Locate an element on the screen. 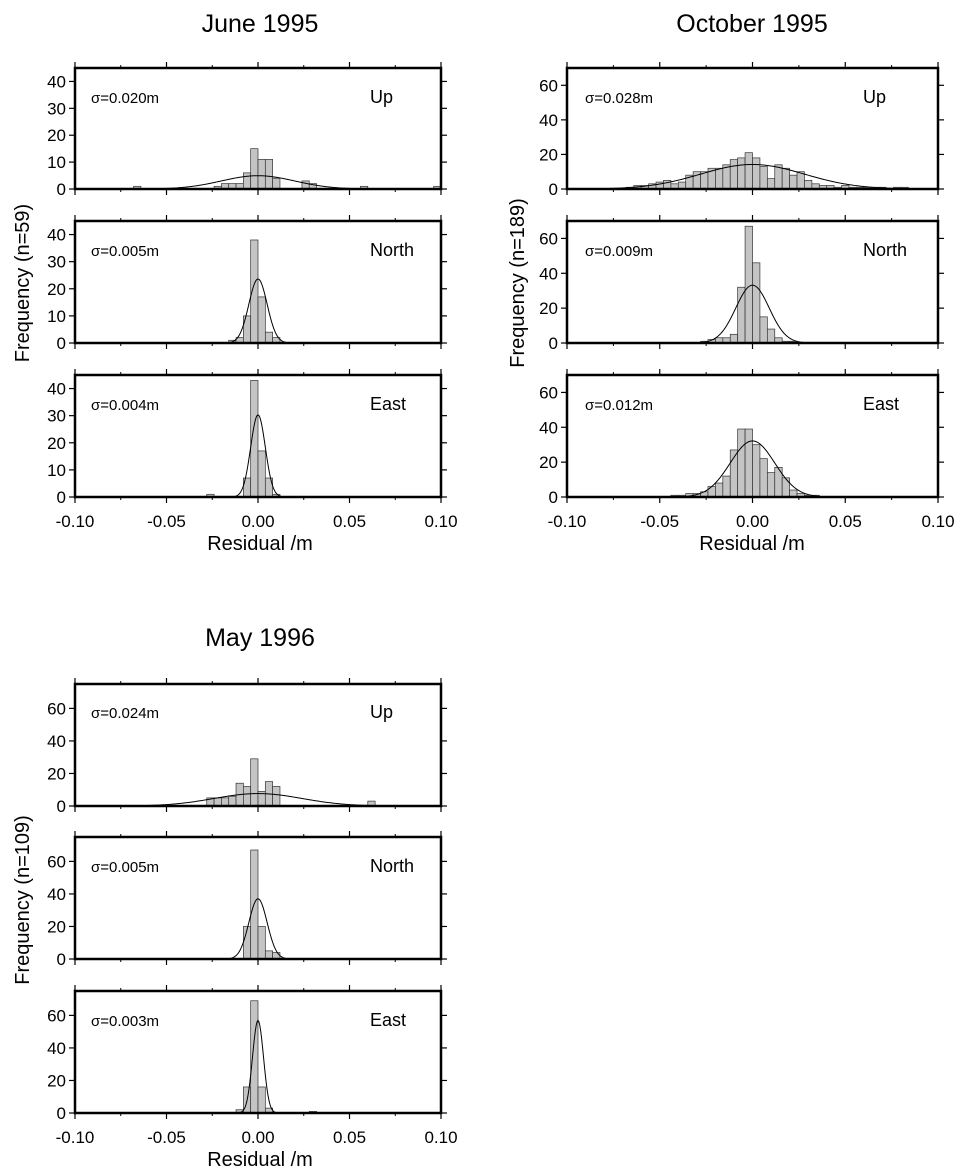 The width and height of the screenshot is (959, 1173). panel-up: 0 20 40 60 σ=0.024m Up is located at coordinates (247, 747).